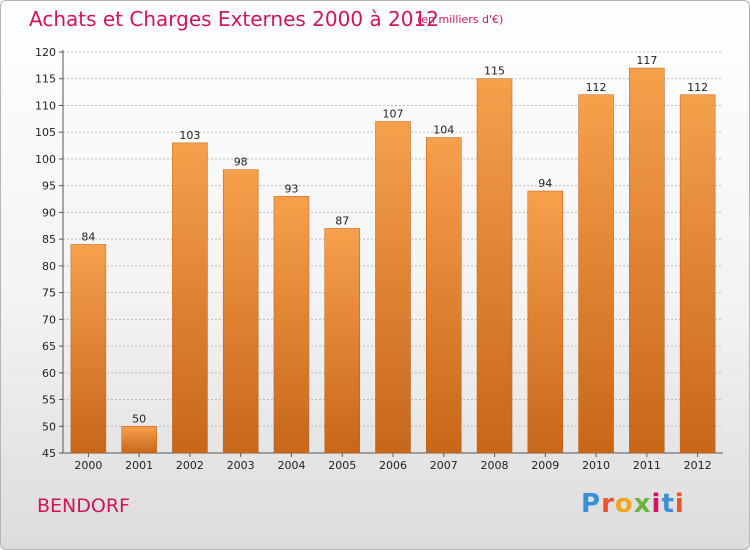 Image resolution: width=750 pixels, height=550 pixels. Describe the element at coordinates (591, 504) in the screenshot. I see `logo-letter: P` at that location.